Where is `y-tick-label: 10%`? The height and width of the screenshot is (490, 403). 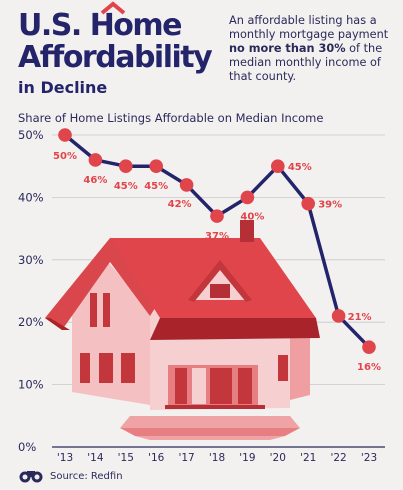
y-tick-label: 10% is located at coordinates (31, 385).